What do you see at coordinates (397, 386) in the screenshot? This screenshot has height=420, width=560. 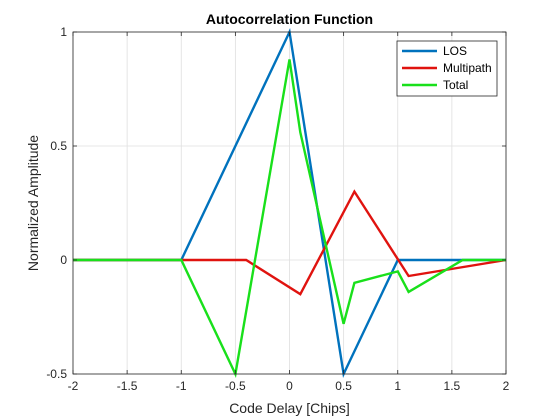 I see `x-tick-label: 1` at bounding box center [397, 386].